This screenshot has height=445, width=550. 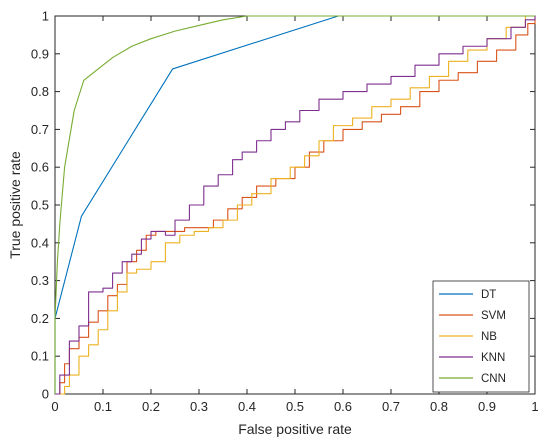 I want to click on x-tick-label: 0.9, so click(x=487, y=406).